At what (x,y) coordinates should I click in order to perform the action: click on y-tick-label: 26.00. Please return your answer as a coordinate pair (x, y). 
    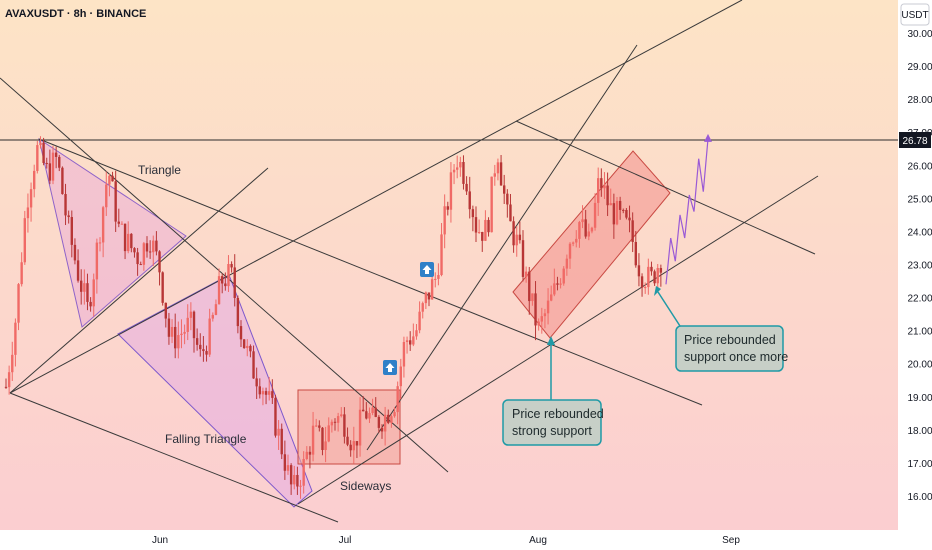
    Looking at the image, I should click on (919, 166).